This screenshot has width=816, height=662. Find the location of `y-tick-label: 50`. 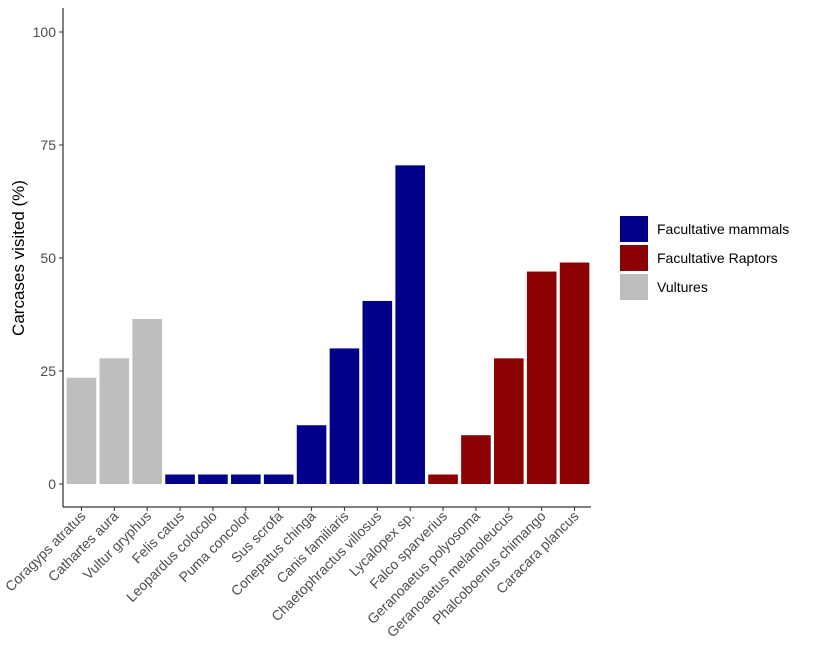

y-tick-label: 50 is located at coordinates (48, 258).